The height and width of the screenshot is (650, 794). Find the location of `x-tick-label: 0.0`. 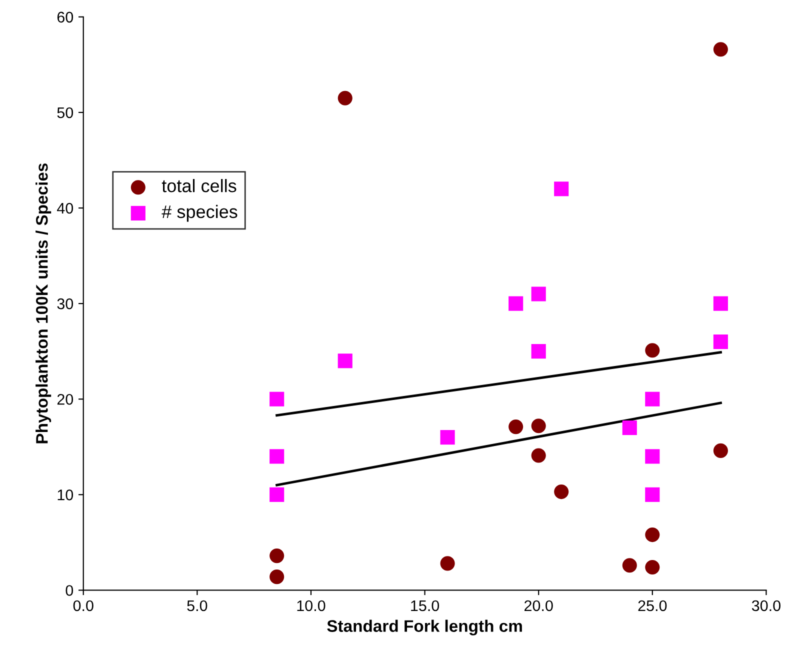

x-tick-label: 0.0 is located at coordinates (83, 606).